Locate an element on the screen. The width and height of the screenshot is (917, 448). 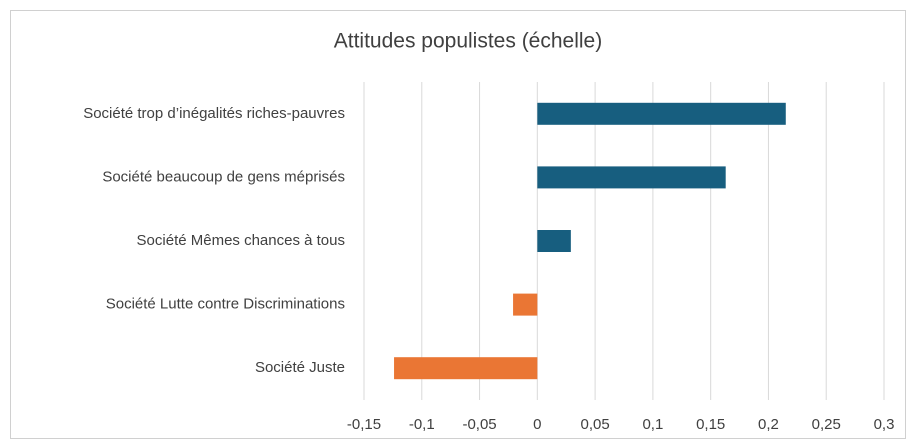
x-tick-label: 0,2 is located at coordinates (768, 424).